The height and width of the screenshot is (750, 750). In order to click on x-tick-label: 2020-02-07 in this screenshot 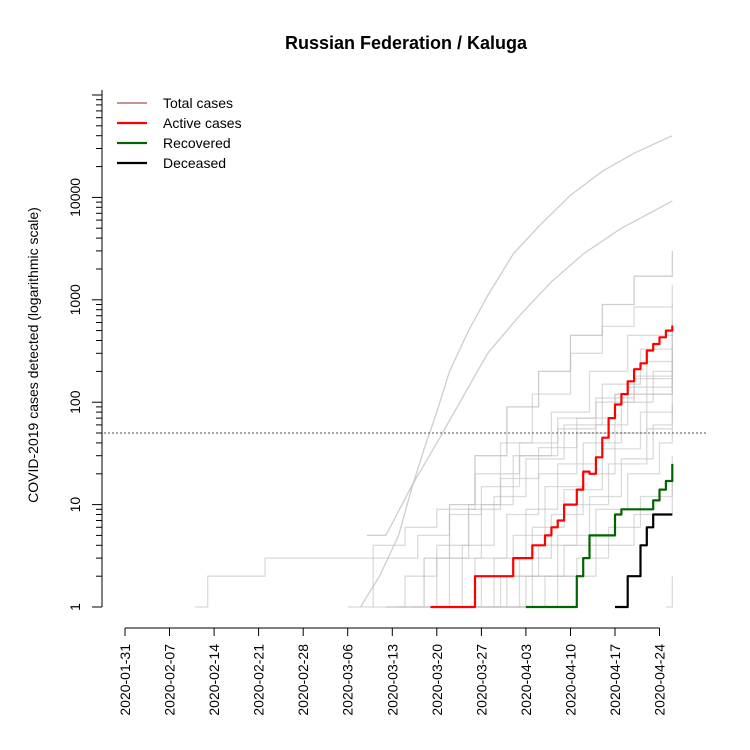, I will do `click(170, 680)`.